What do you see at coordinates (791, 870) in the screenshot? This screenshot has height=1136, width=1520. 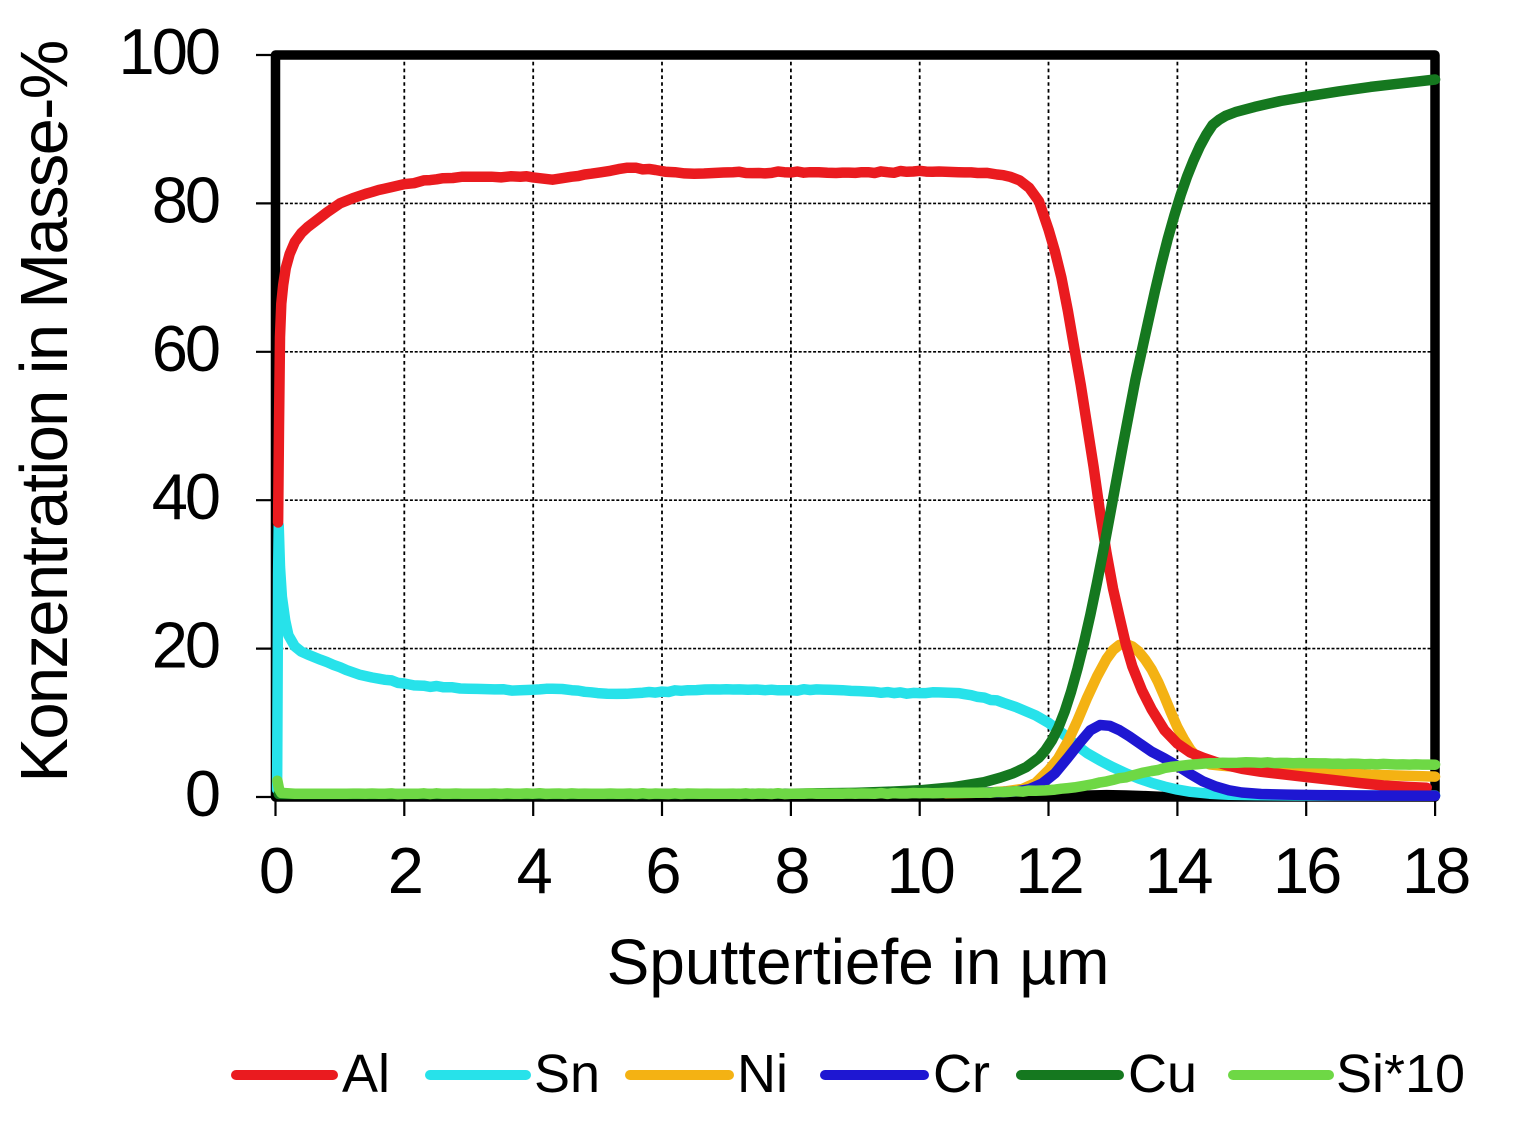 I see `svg-text: 8` at bounding box center [791, 870].